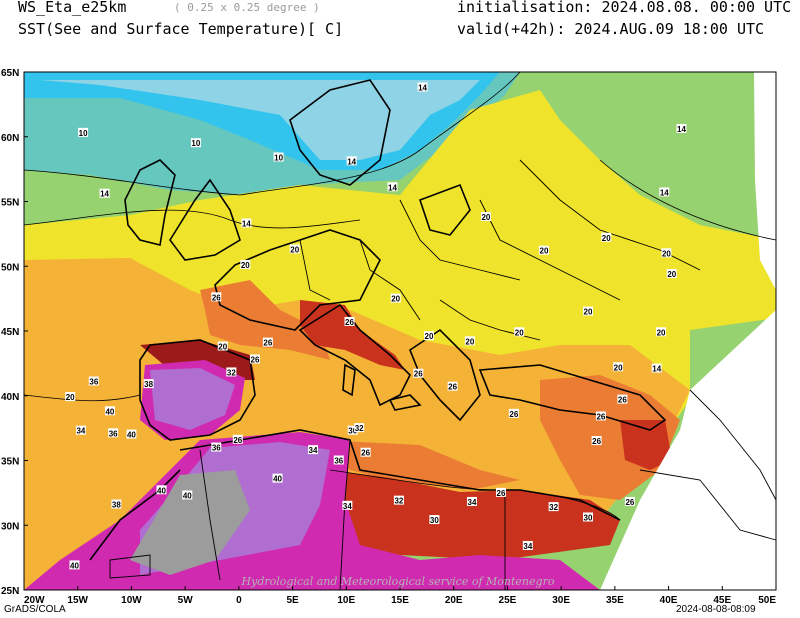 This screenshot has height=618, width=800. Describe the element at coordinates (10, 203) in the screenshot. I see `lat-tick-label: 55N` at that location.